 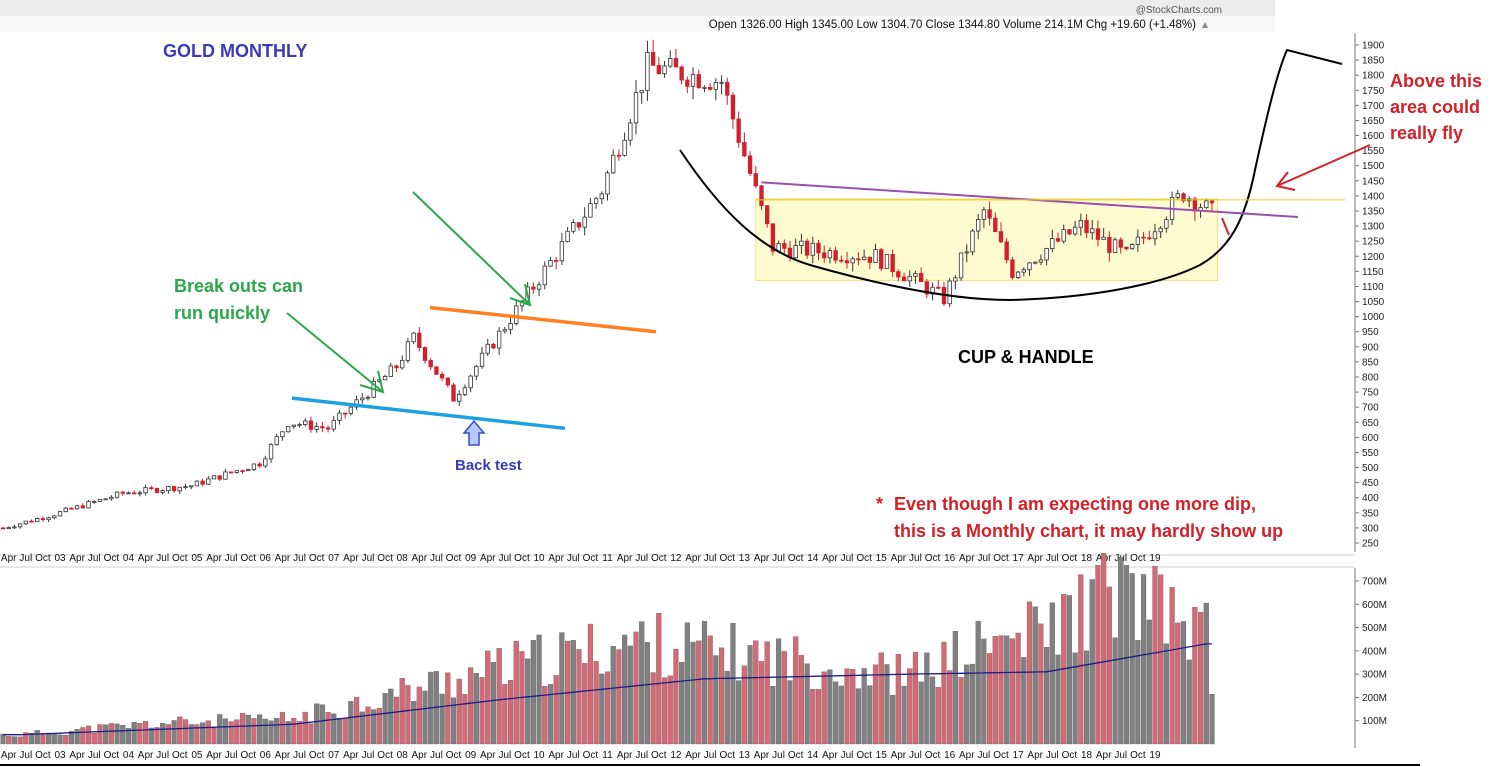 What do you see at coordinates (1370, 378) in the screenshot?
I see `price-tick-label: 800` at bounding box center [1370, 378].